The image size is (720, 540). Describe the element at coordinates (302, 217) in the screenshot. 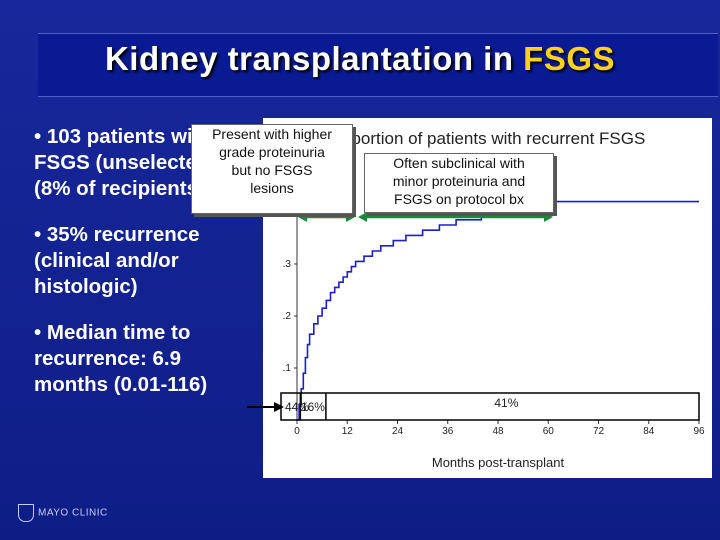

I see `arrow-early-interval-head-left` at that location.